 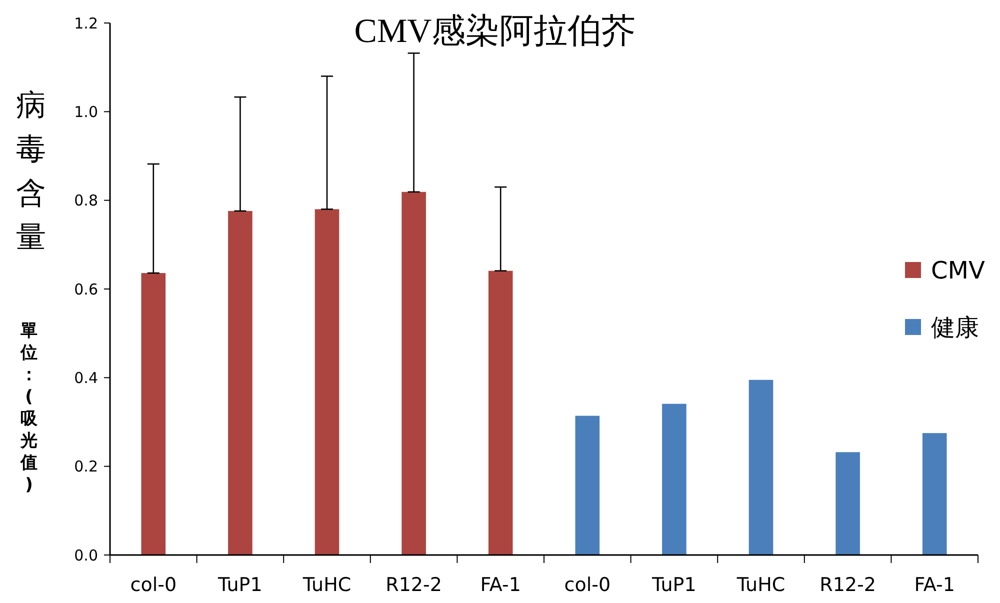 I want to click on y-tick-label: 1.0, so click(x=86, y=111).